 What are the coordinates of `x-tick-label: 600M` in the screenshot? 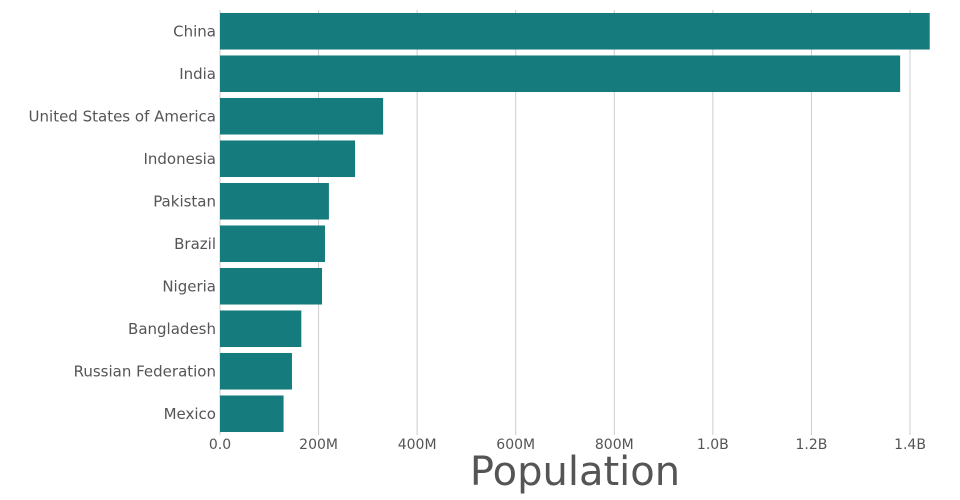 It's located at (515, 445).